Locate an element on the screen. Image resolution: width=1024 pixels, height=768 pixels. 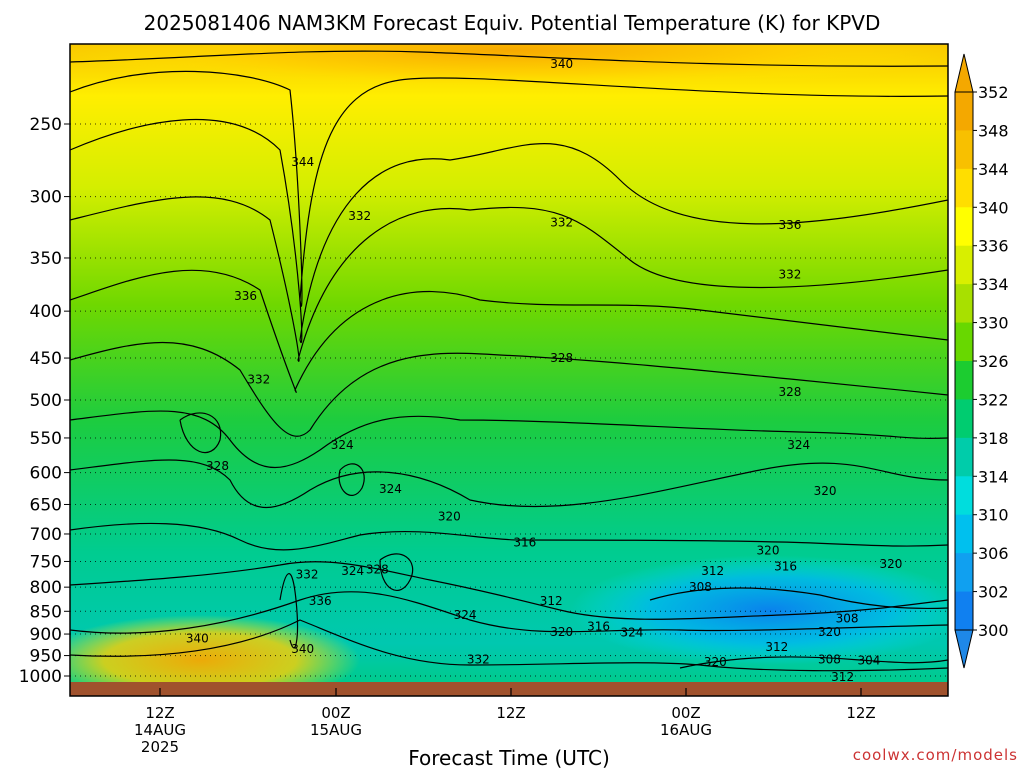
ground-surface is located at coordinates (509, 689).